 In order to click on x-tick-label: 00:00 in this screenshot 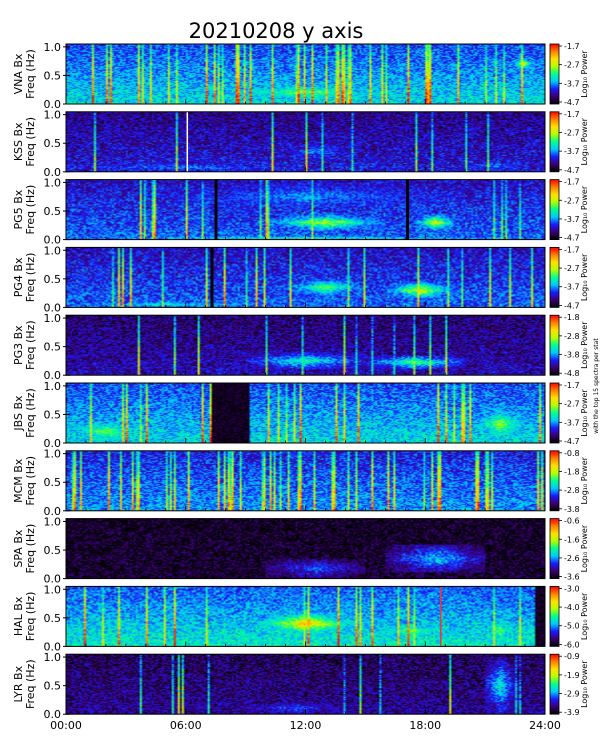, I will do `click(66, 725)`.